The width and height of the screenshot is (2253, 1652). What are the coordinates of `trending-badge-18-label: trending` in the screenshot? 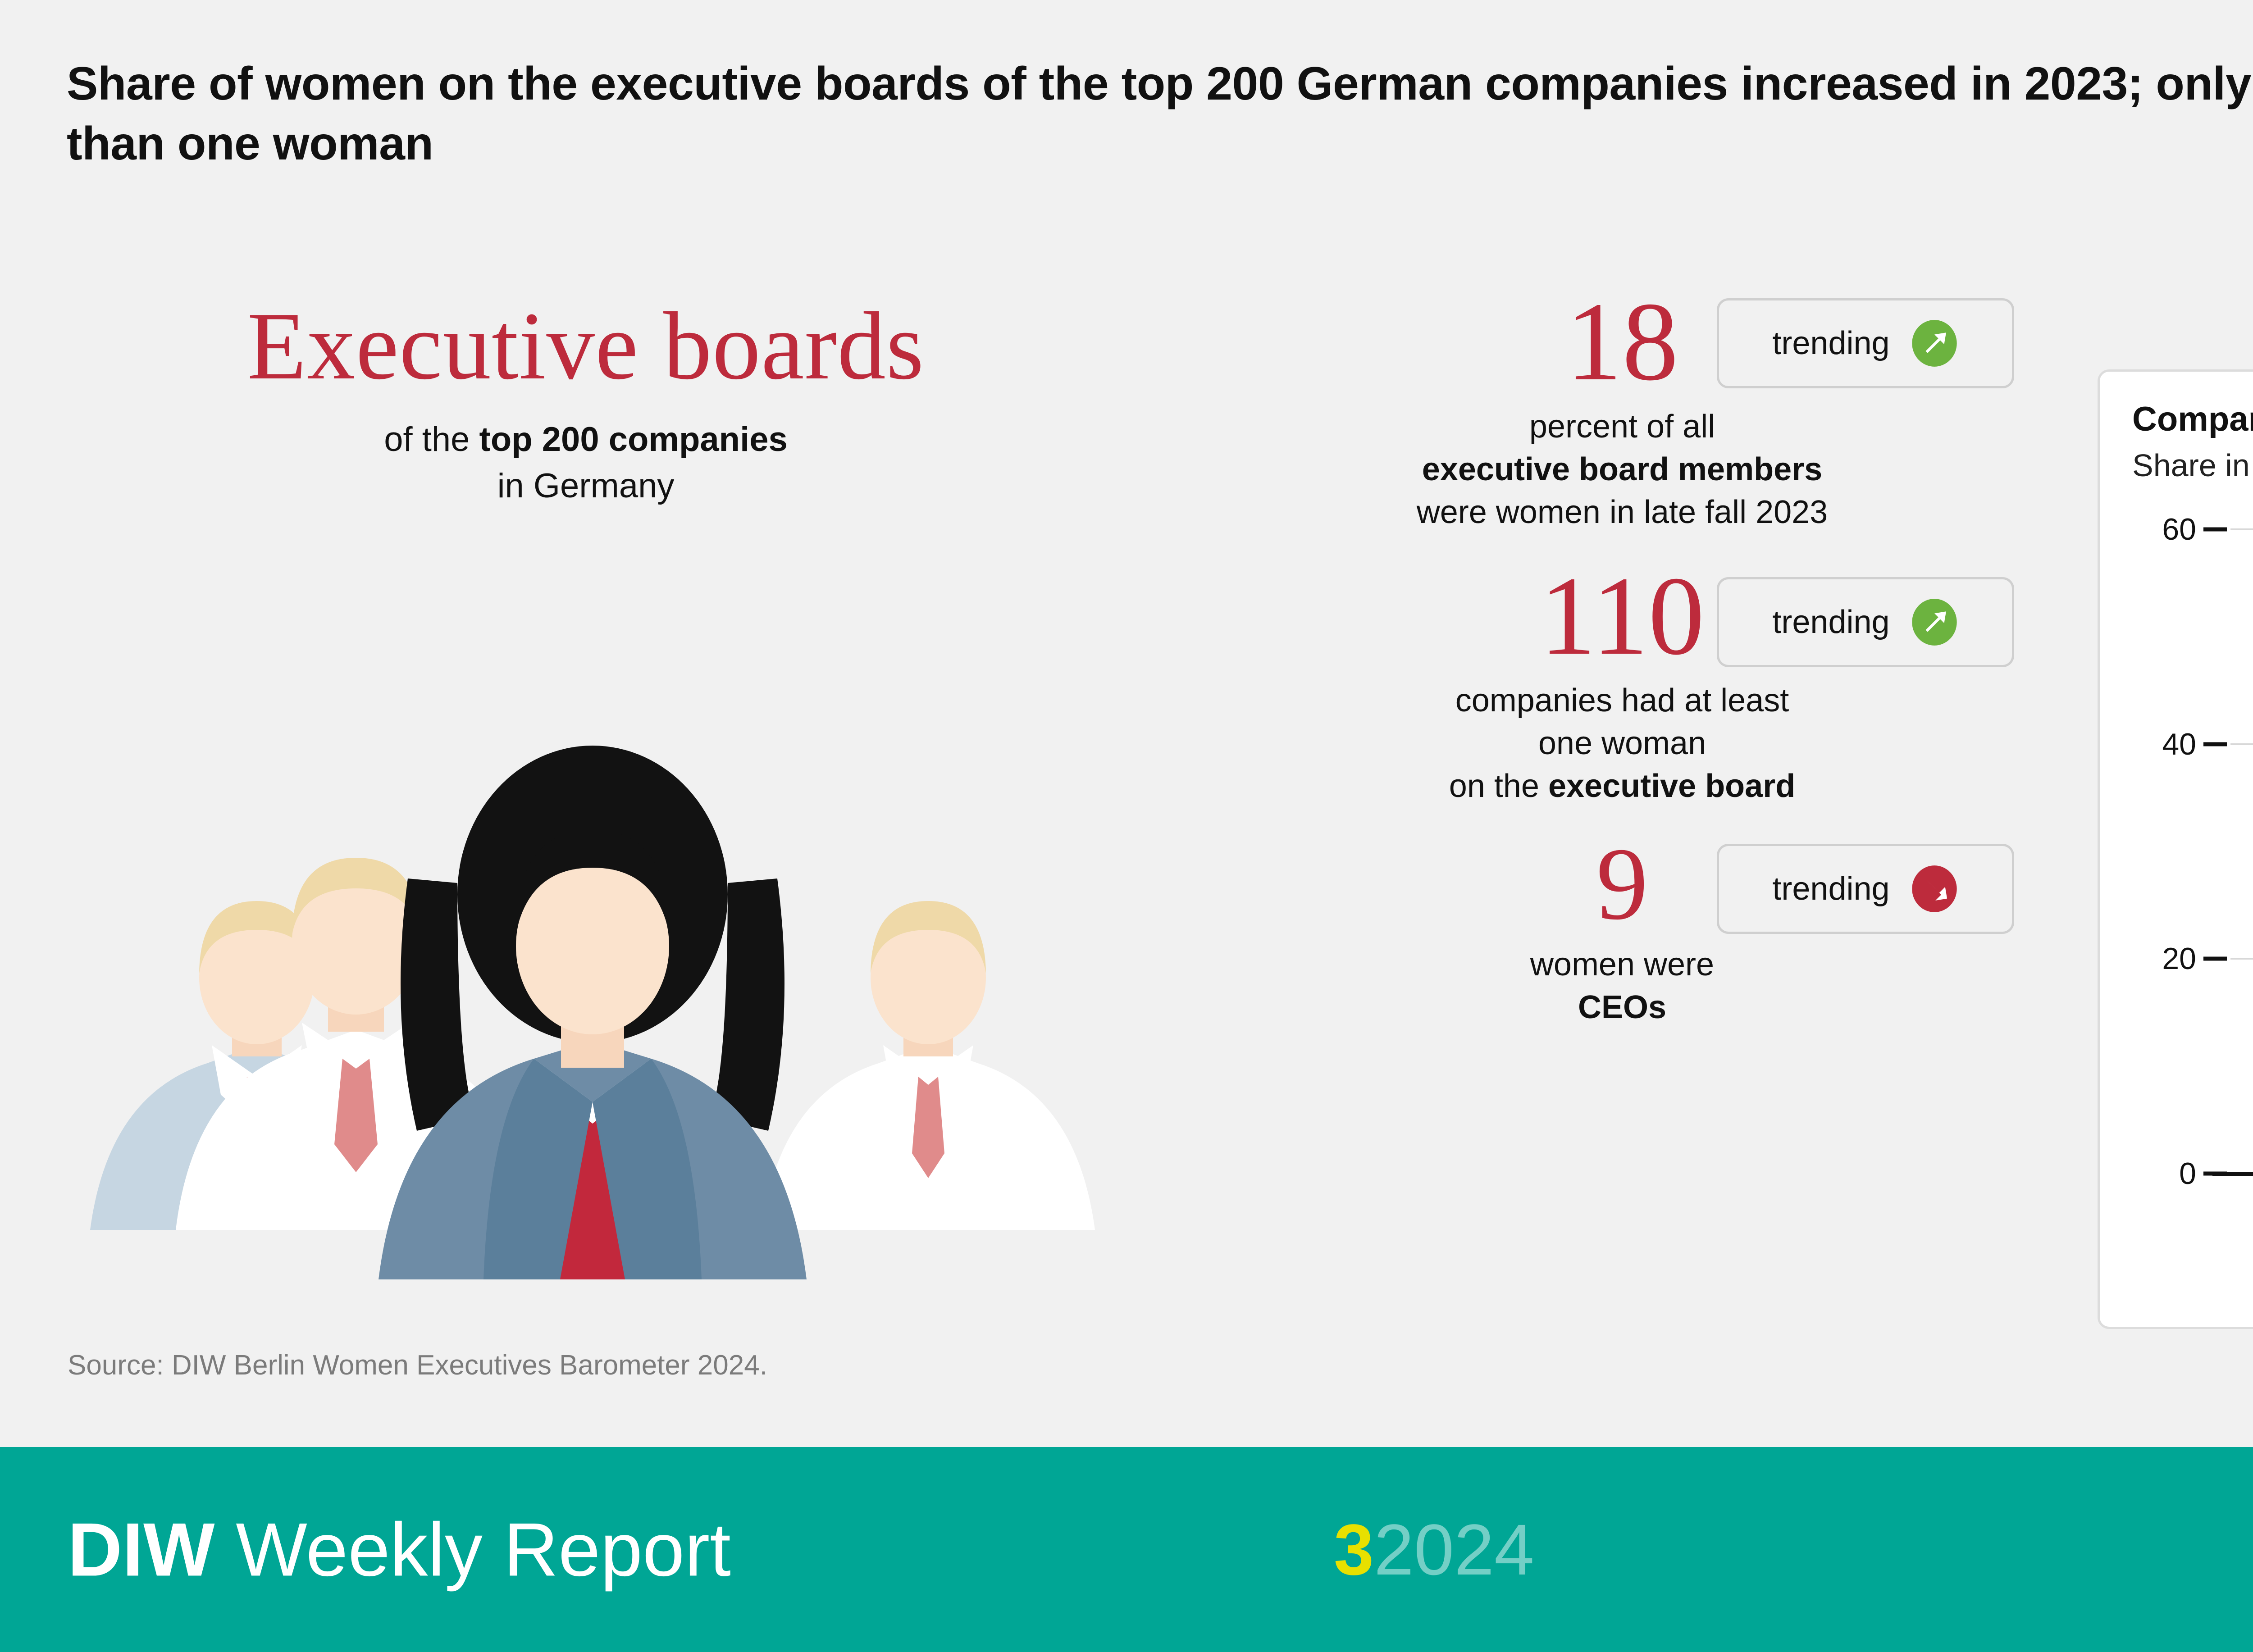 It's located at (1831, 343).